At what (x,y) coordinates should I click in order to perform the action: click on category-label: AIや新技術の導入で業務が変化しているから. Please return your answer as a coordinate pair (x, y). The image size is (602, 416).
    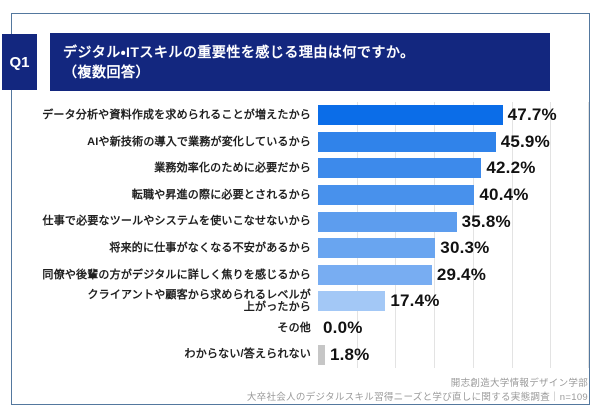
    Looking at the image, I should click on (199, 141).